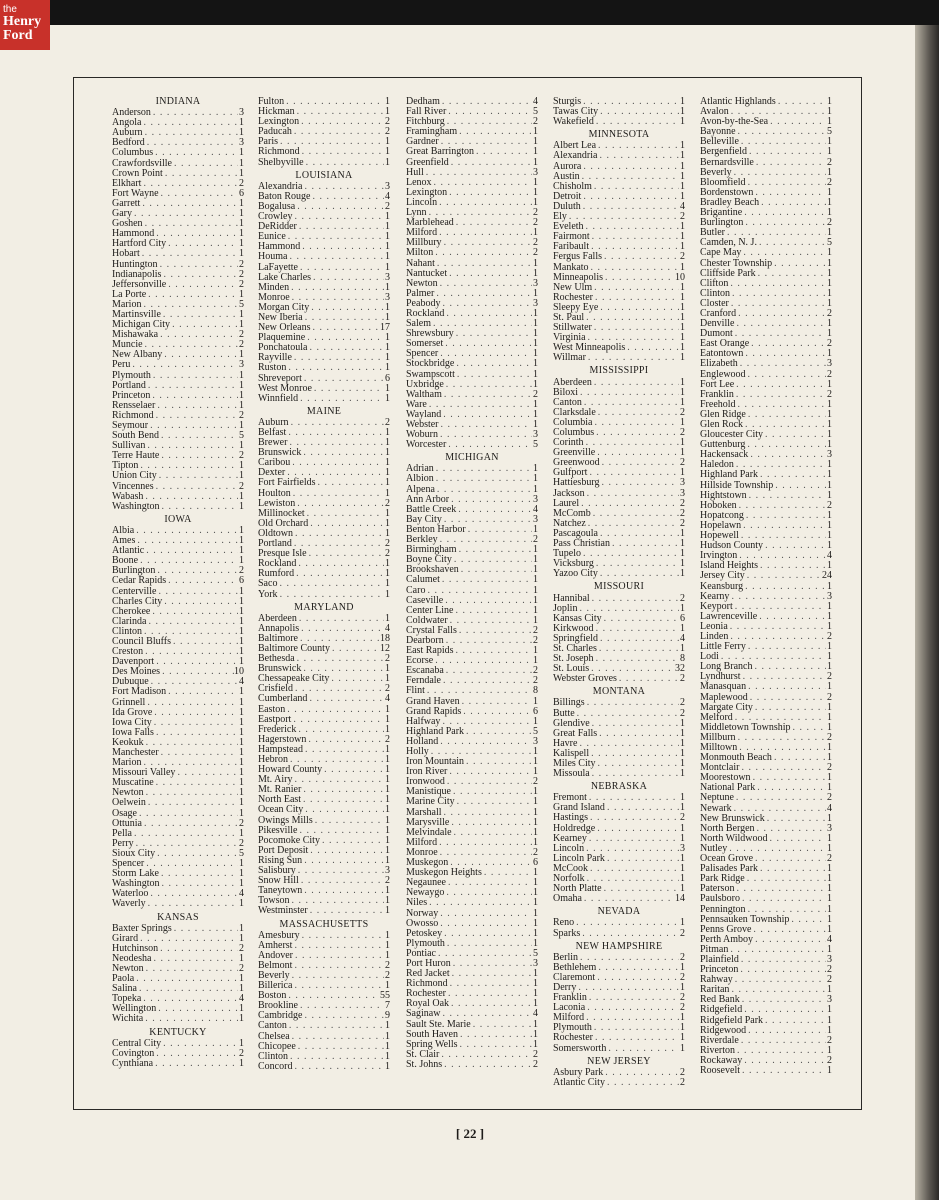 This screenshot has height=1200, width=939. What do you see at coordinates (619, 1072) in the screenshot?
I see `city-entry: Asbury Park2` at bounding box center [619, 1072].